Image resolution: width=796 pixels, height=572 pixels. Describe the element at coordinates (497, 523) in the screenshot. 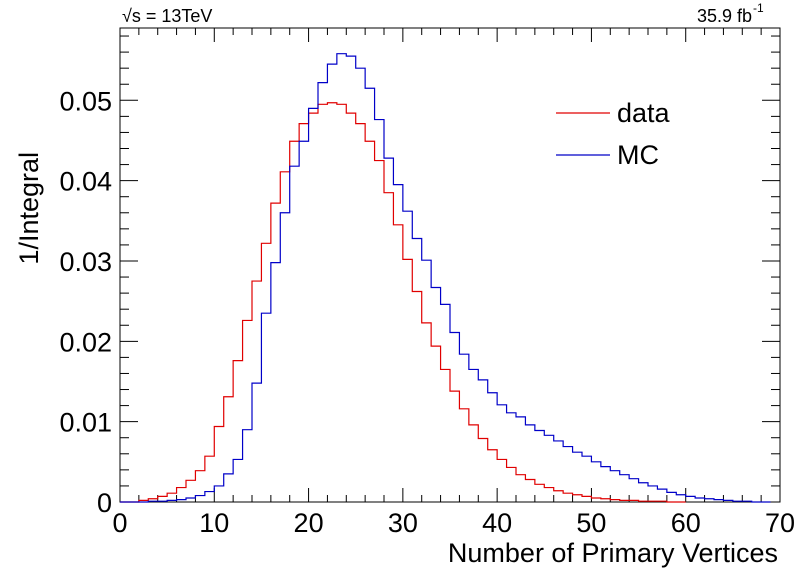

I see `x-tick-label: 40` at that location.